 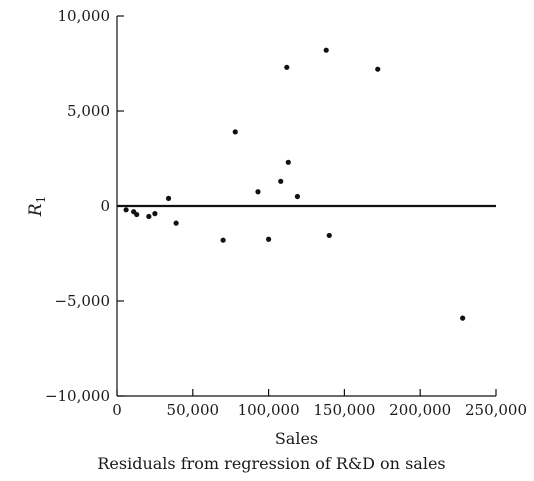 What do you see at coordinates (84, 16) in the screenshot?
I see `y-tick-label: 10,000` at bounding box center [84, 16].